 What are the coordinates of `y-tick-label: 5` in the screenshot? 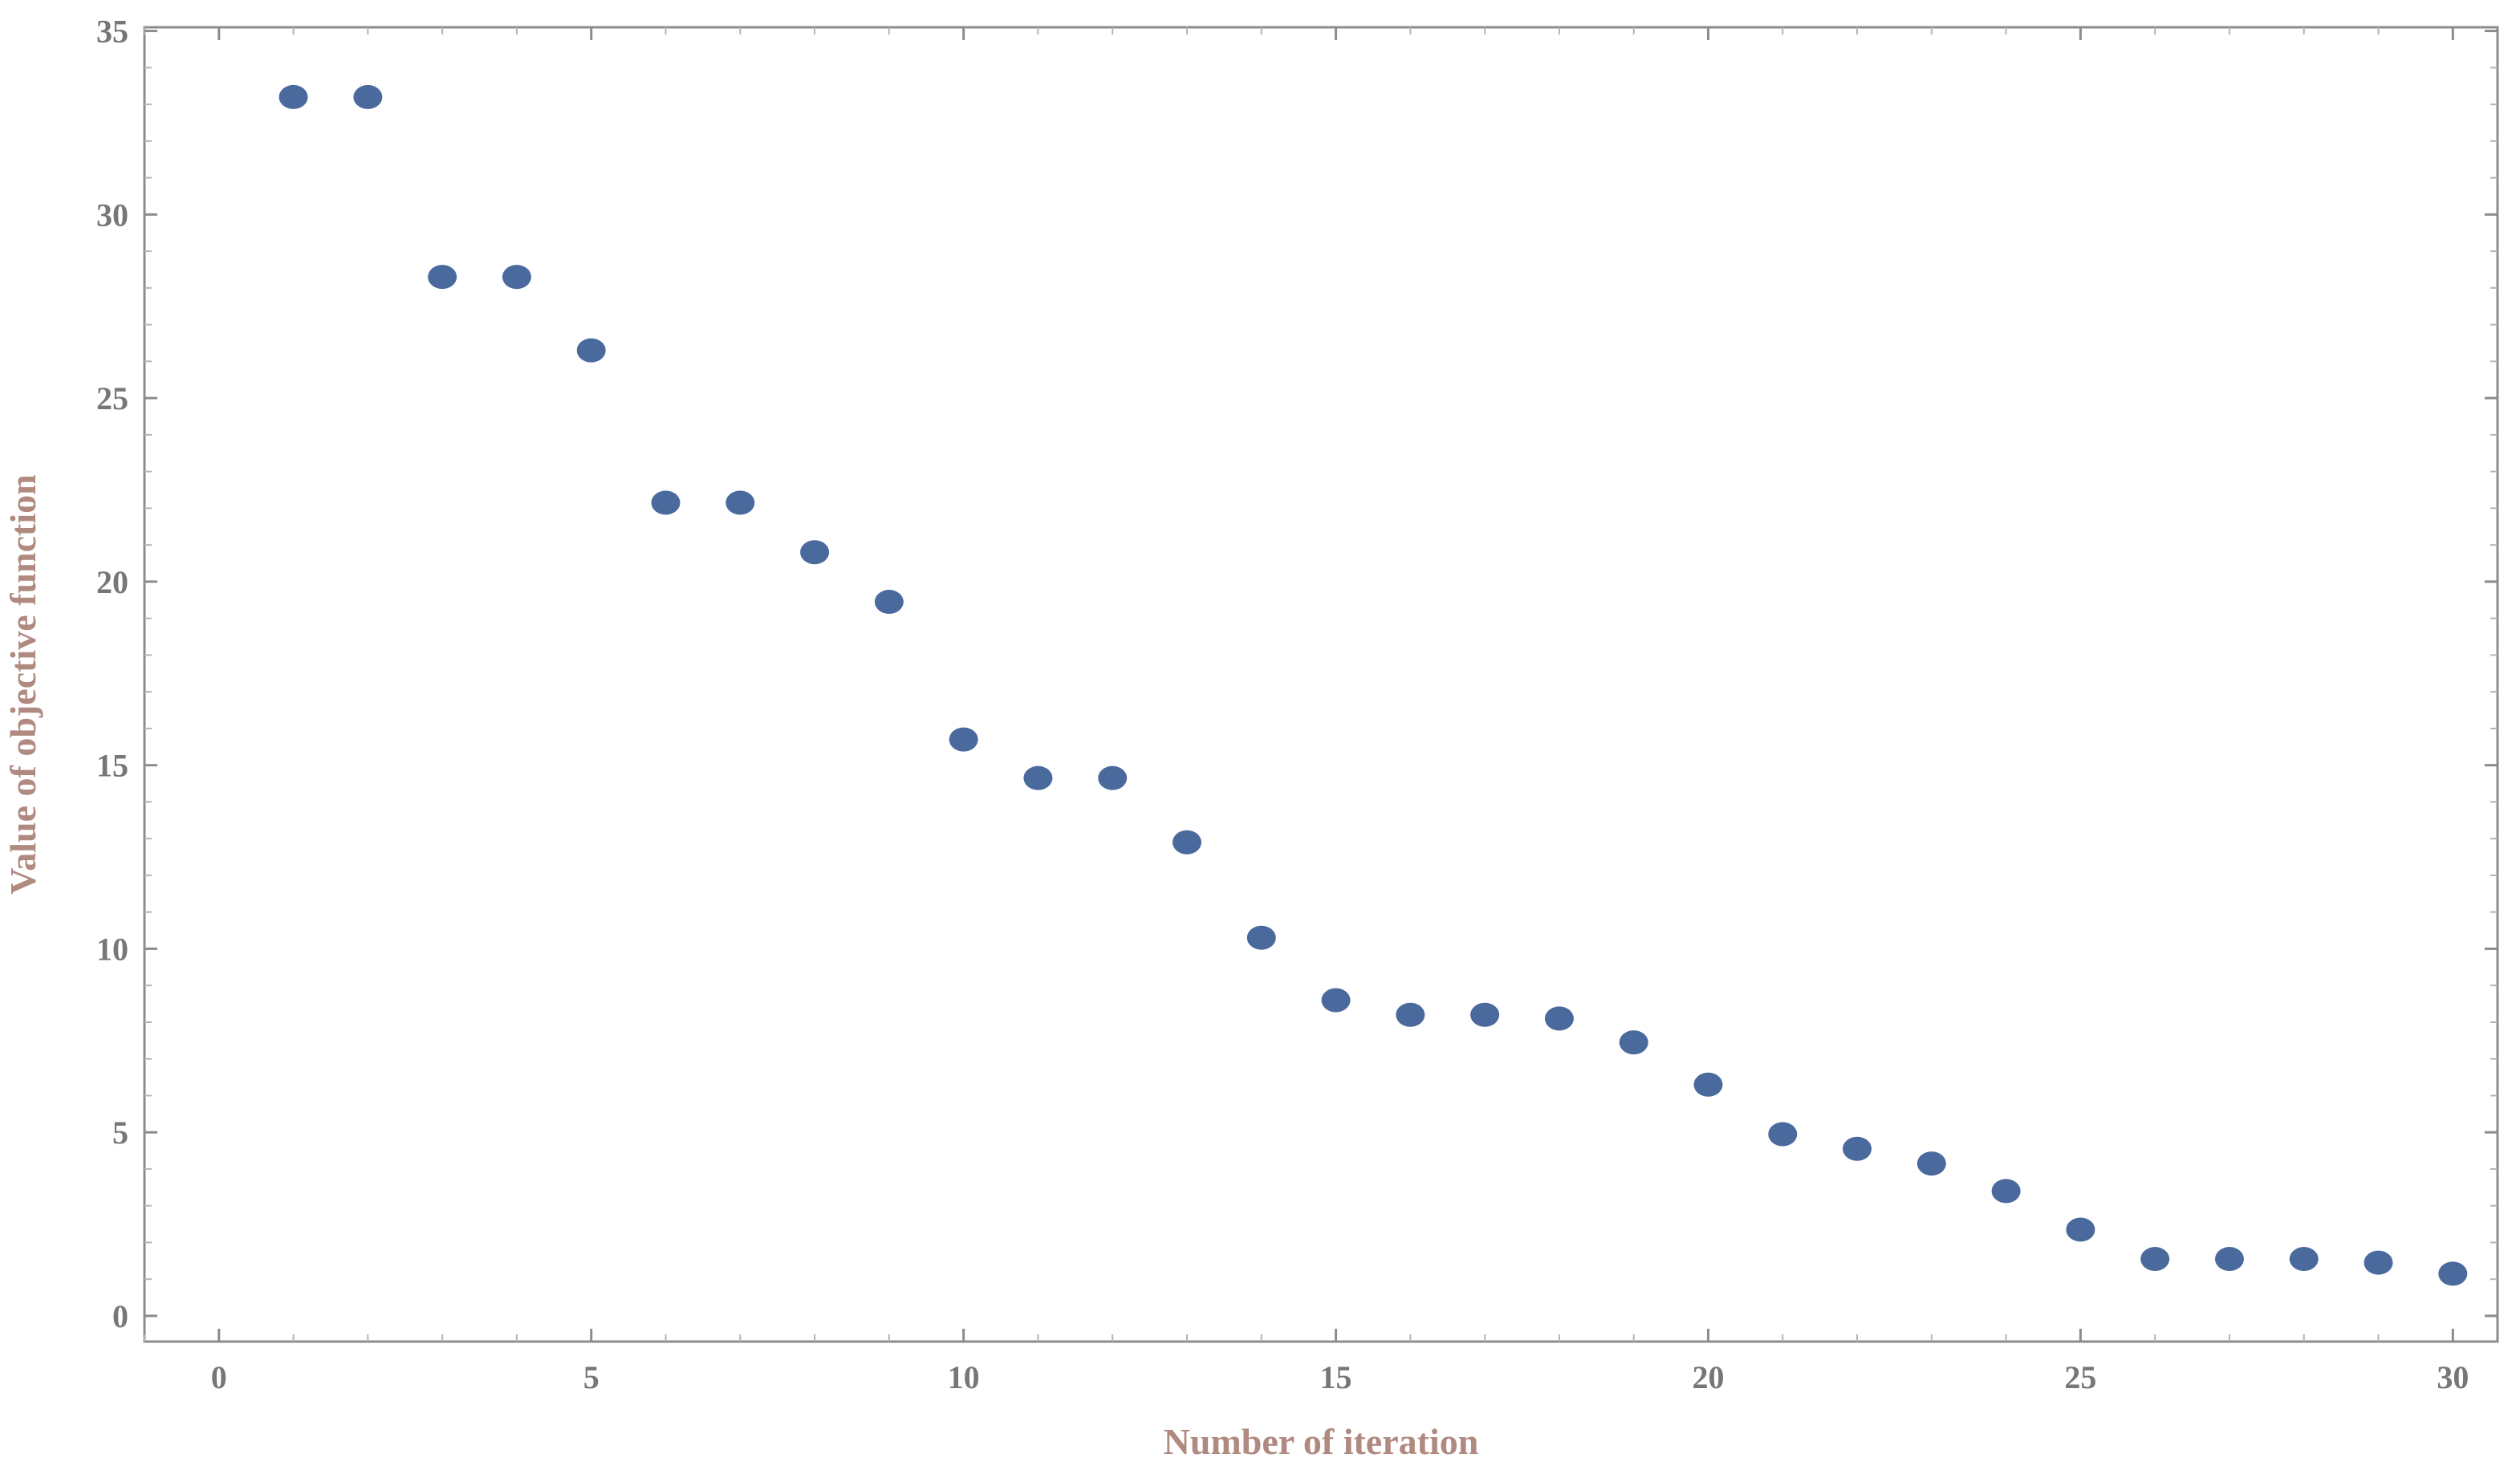 It's located at (120, 1133).